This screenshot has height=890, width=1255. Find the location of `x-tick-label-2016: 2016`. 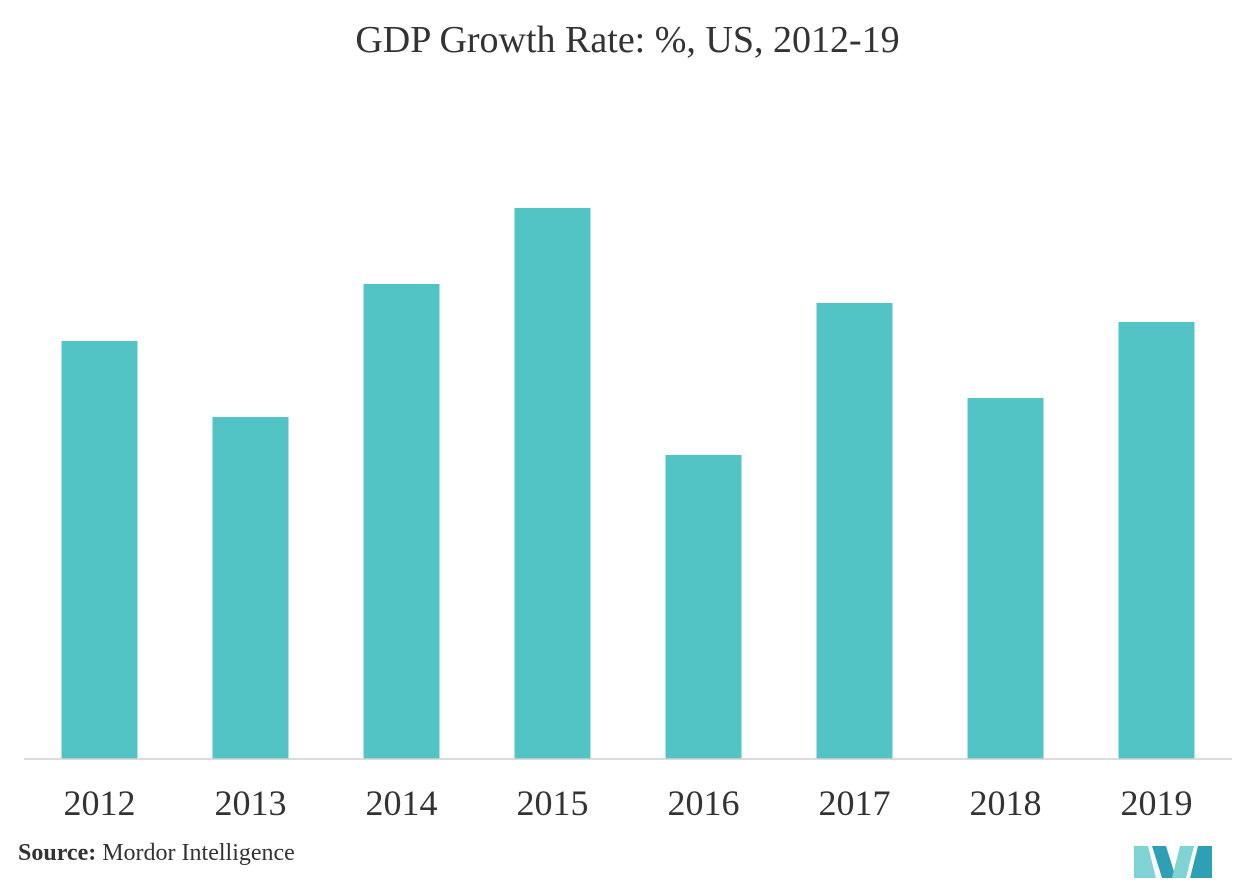

x-tick-label-2016: 2016 is located at coordinates (704, 803).